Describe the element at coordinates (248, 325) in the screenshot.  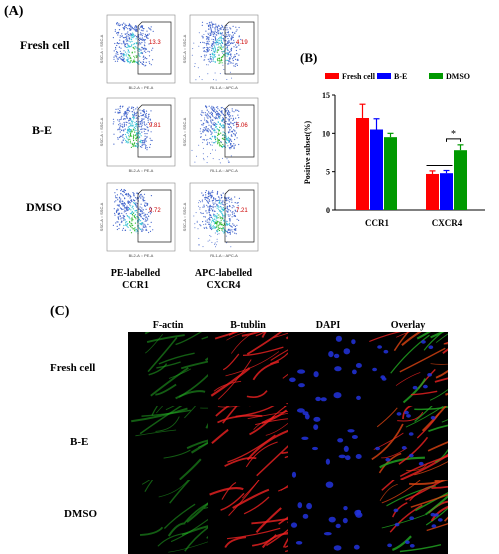
I see `micro-head-btublin: B-tublin` at that location.